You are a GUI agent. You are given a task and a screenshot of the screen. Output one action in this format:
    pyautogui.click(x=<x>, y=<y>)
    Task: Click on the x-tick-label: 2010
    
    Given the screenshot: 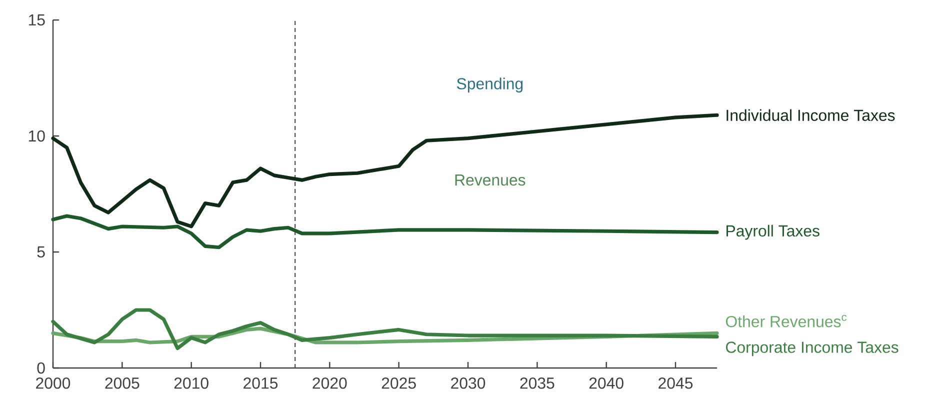 What is the action you would take?
    pyautogui.click(x=191, y=383)
    